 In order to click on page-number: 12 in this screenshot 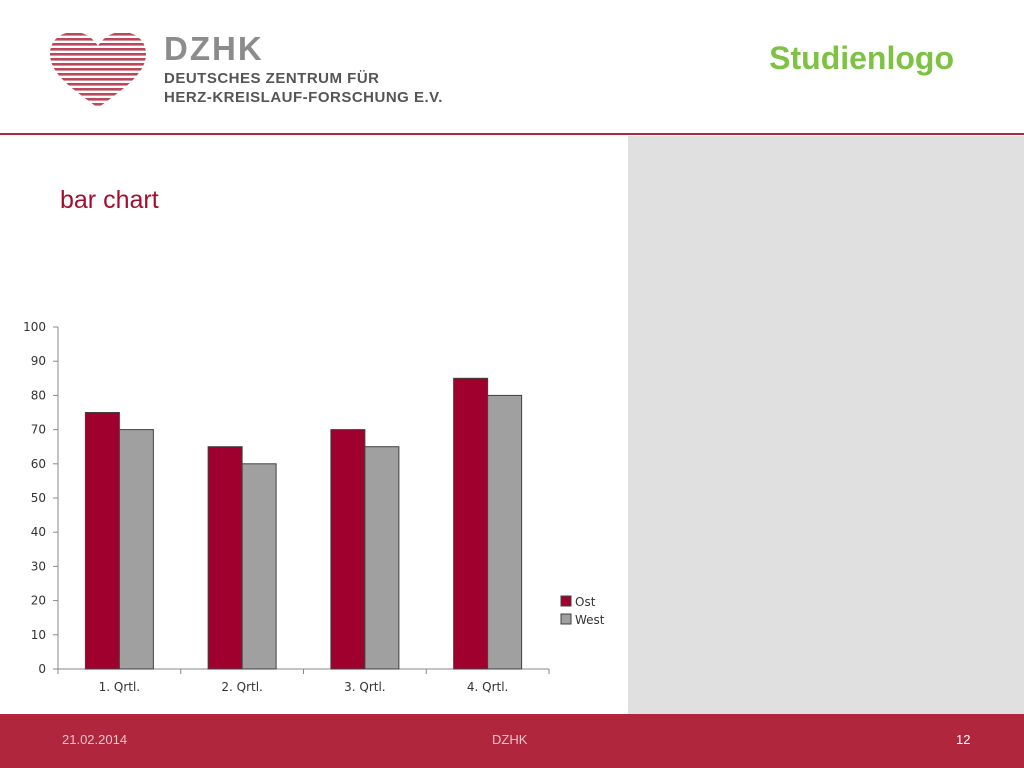, I will do `click(963, 739)`.